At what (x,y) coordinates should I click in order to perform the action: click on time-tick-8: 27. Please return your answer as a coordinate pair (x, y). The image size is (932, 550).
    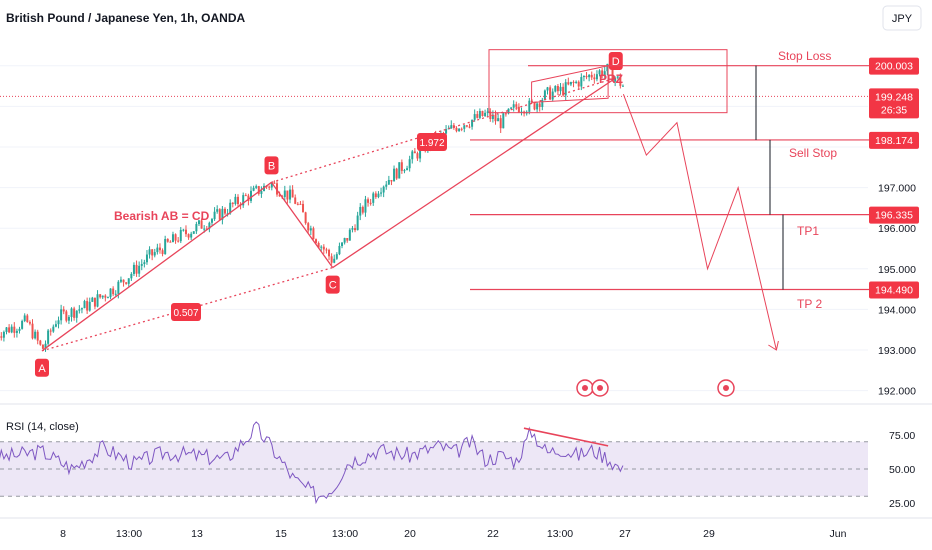
    Looking at the image, I should click on (625, 534).